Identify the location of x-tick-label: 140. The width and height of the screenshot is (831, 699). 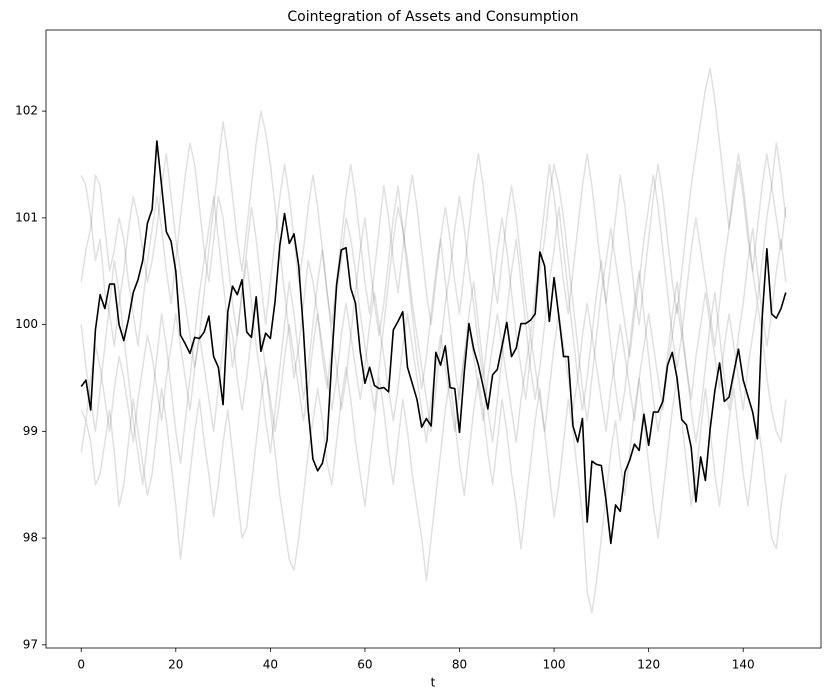
(743, 665).